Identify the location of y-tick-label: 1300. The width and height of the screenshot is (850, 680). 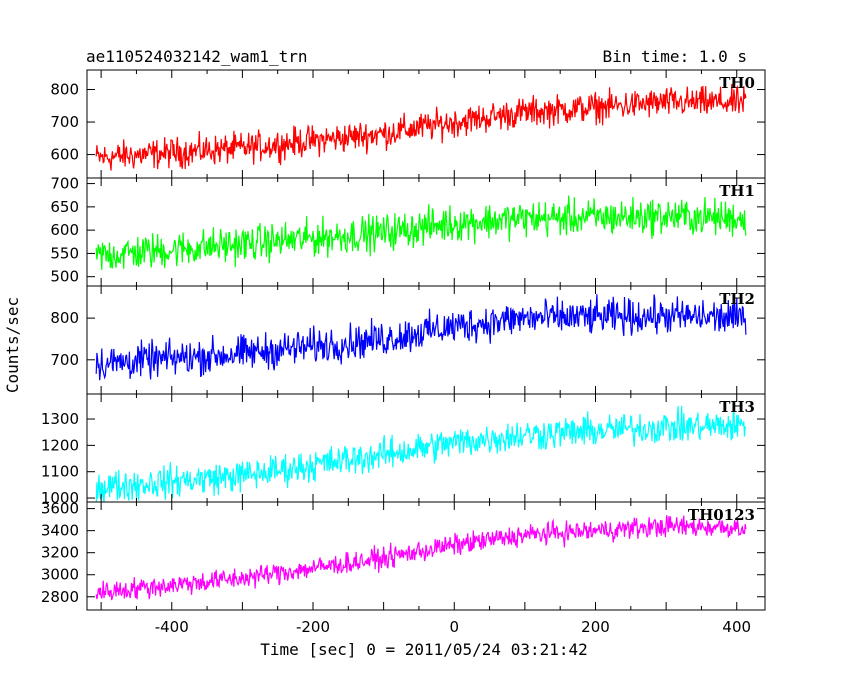
(60, 419).